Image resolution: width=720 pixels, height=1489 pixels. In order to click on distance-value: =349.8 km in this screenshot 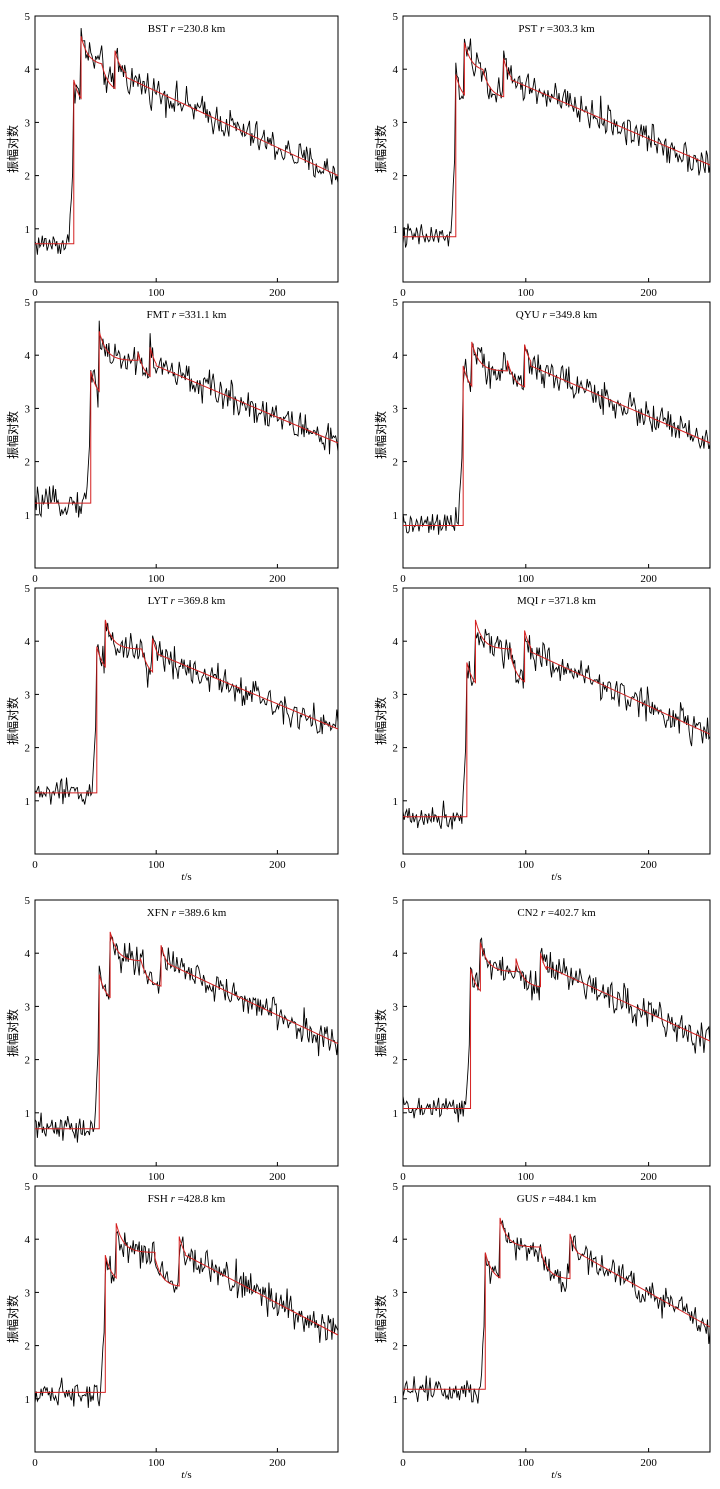, I will do `click(572, 315)`.